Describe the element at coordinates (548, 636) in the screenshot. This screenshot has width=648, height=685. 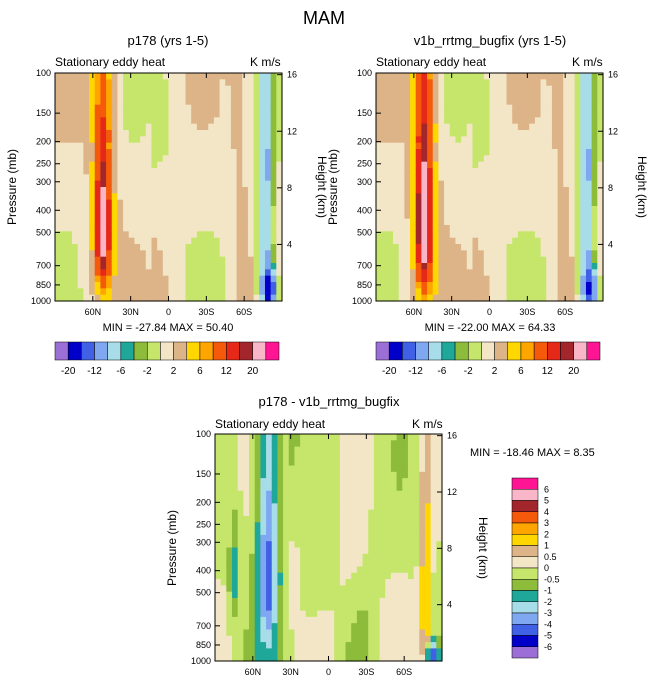
I see `colorbar-label: -5` at that location.